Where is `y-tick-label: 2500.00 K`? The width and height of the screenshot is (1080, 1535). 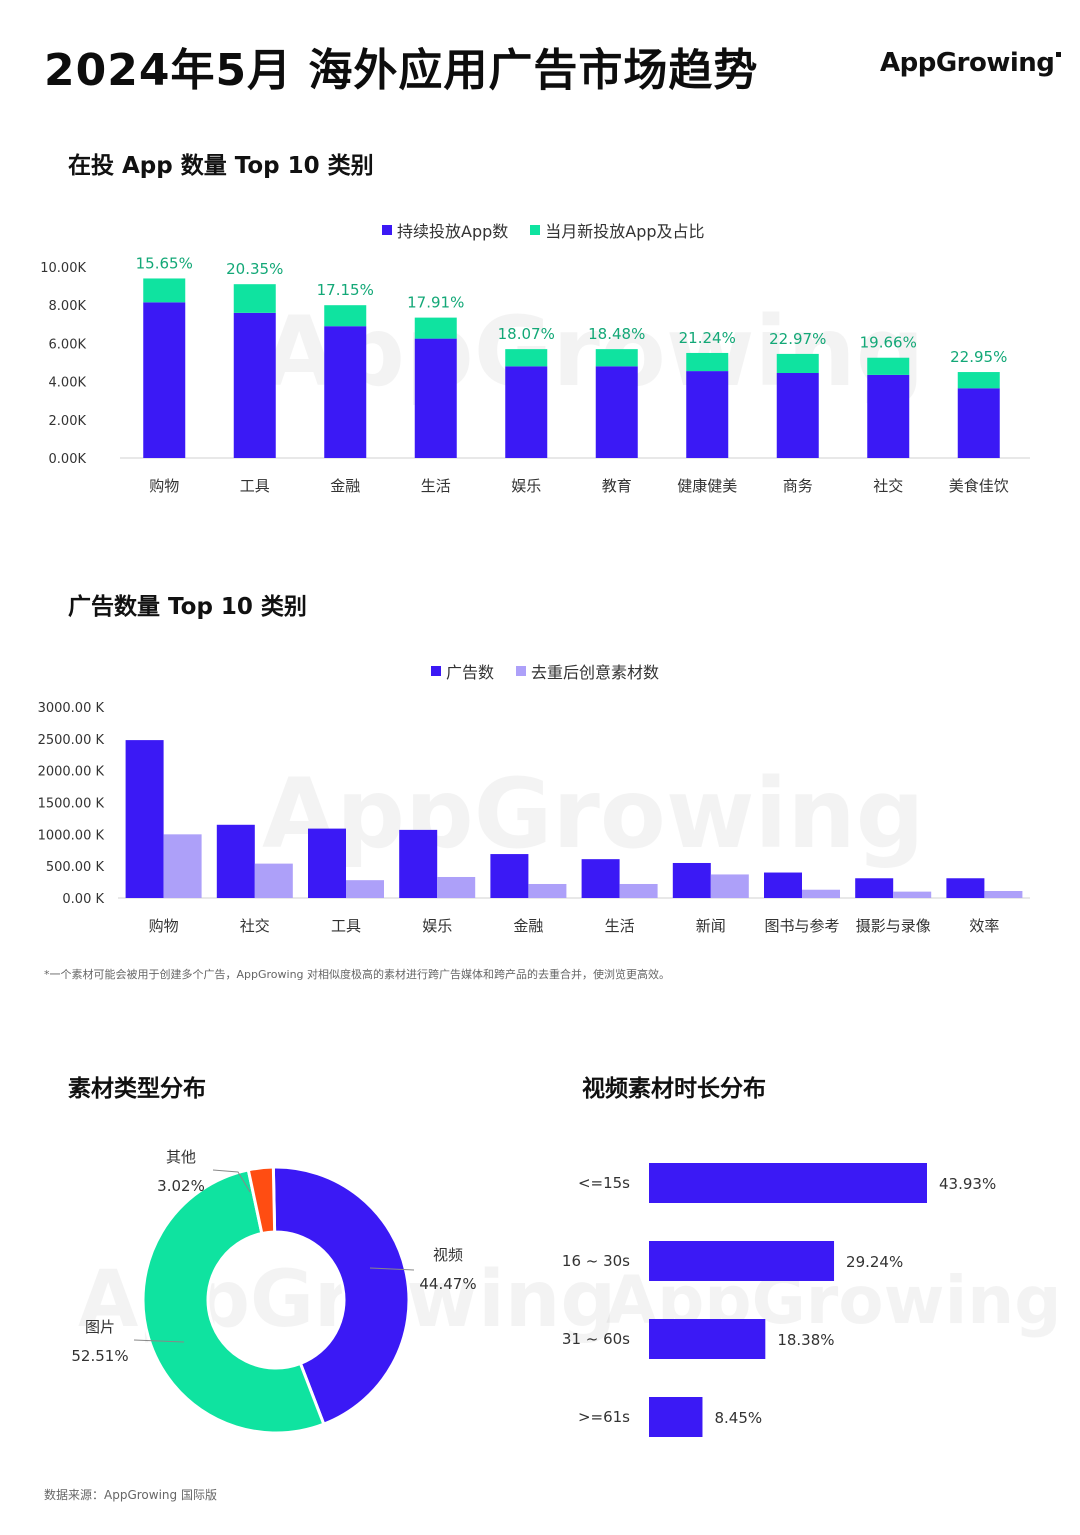 y-tick-label: 2500.00 K is located at coordinates (71, 740).